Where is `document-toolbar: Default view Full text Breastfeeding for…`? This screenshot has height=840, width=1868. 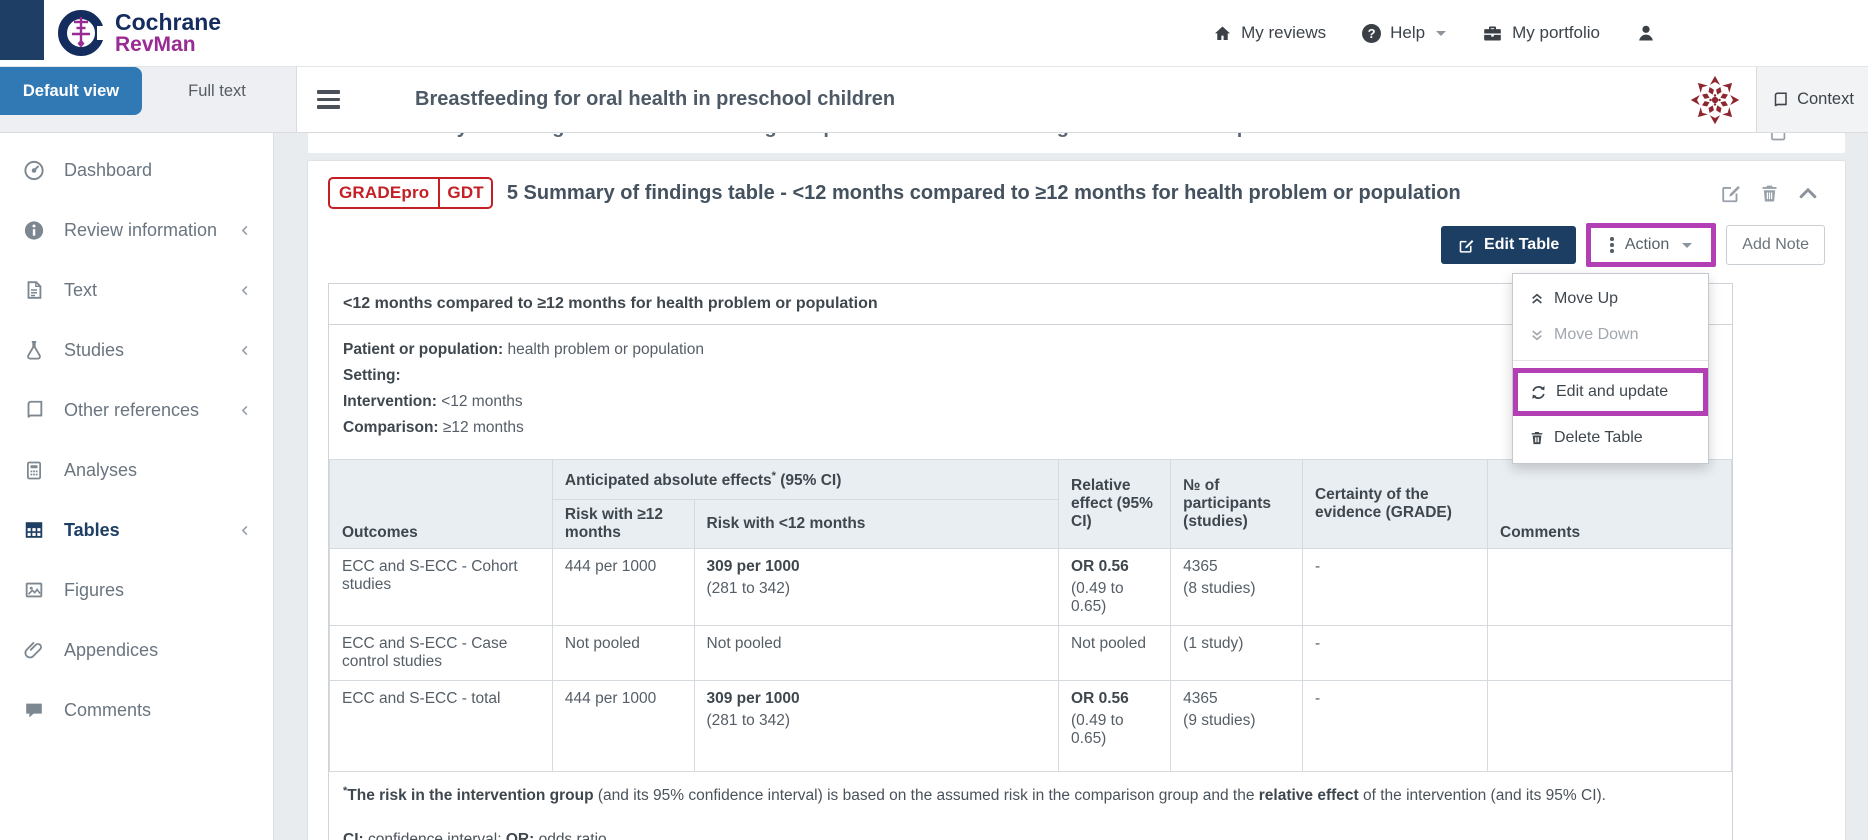 document-toolbar: Default view Full text Breastfeeding for… is located at coordinates (934, 100).